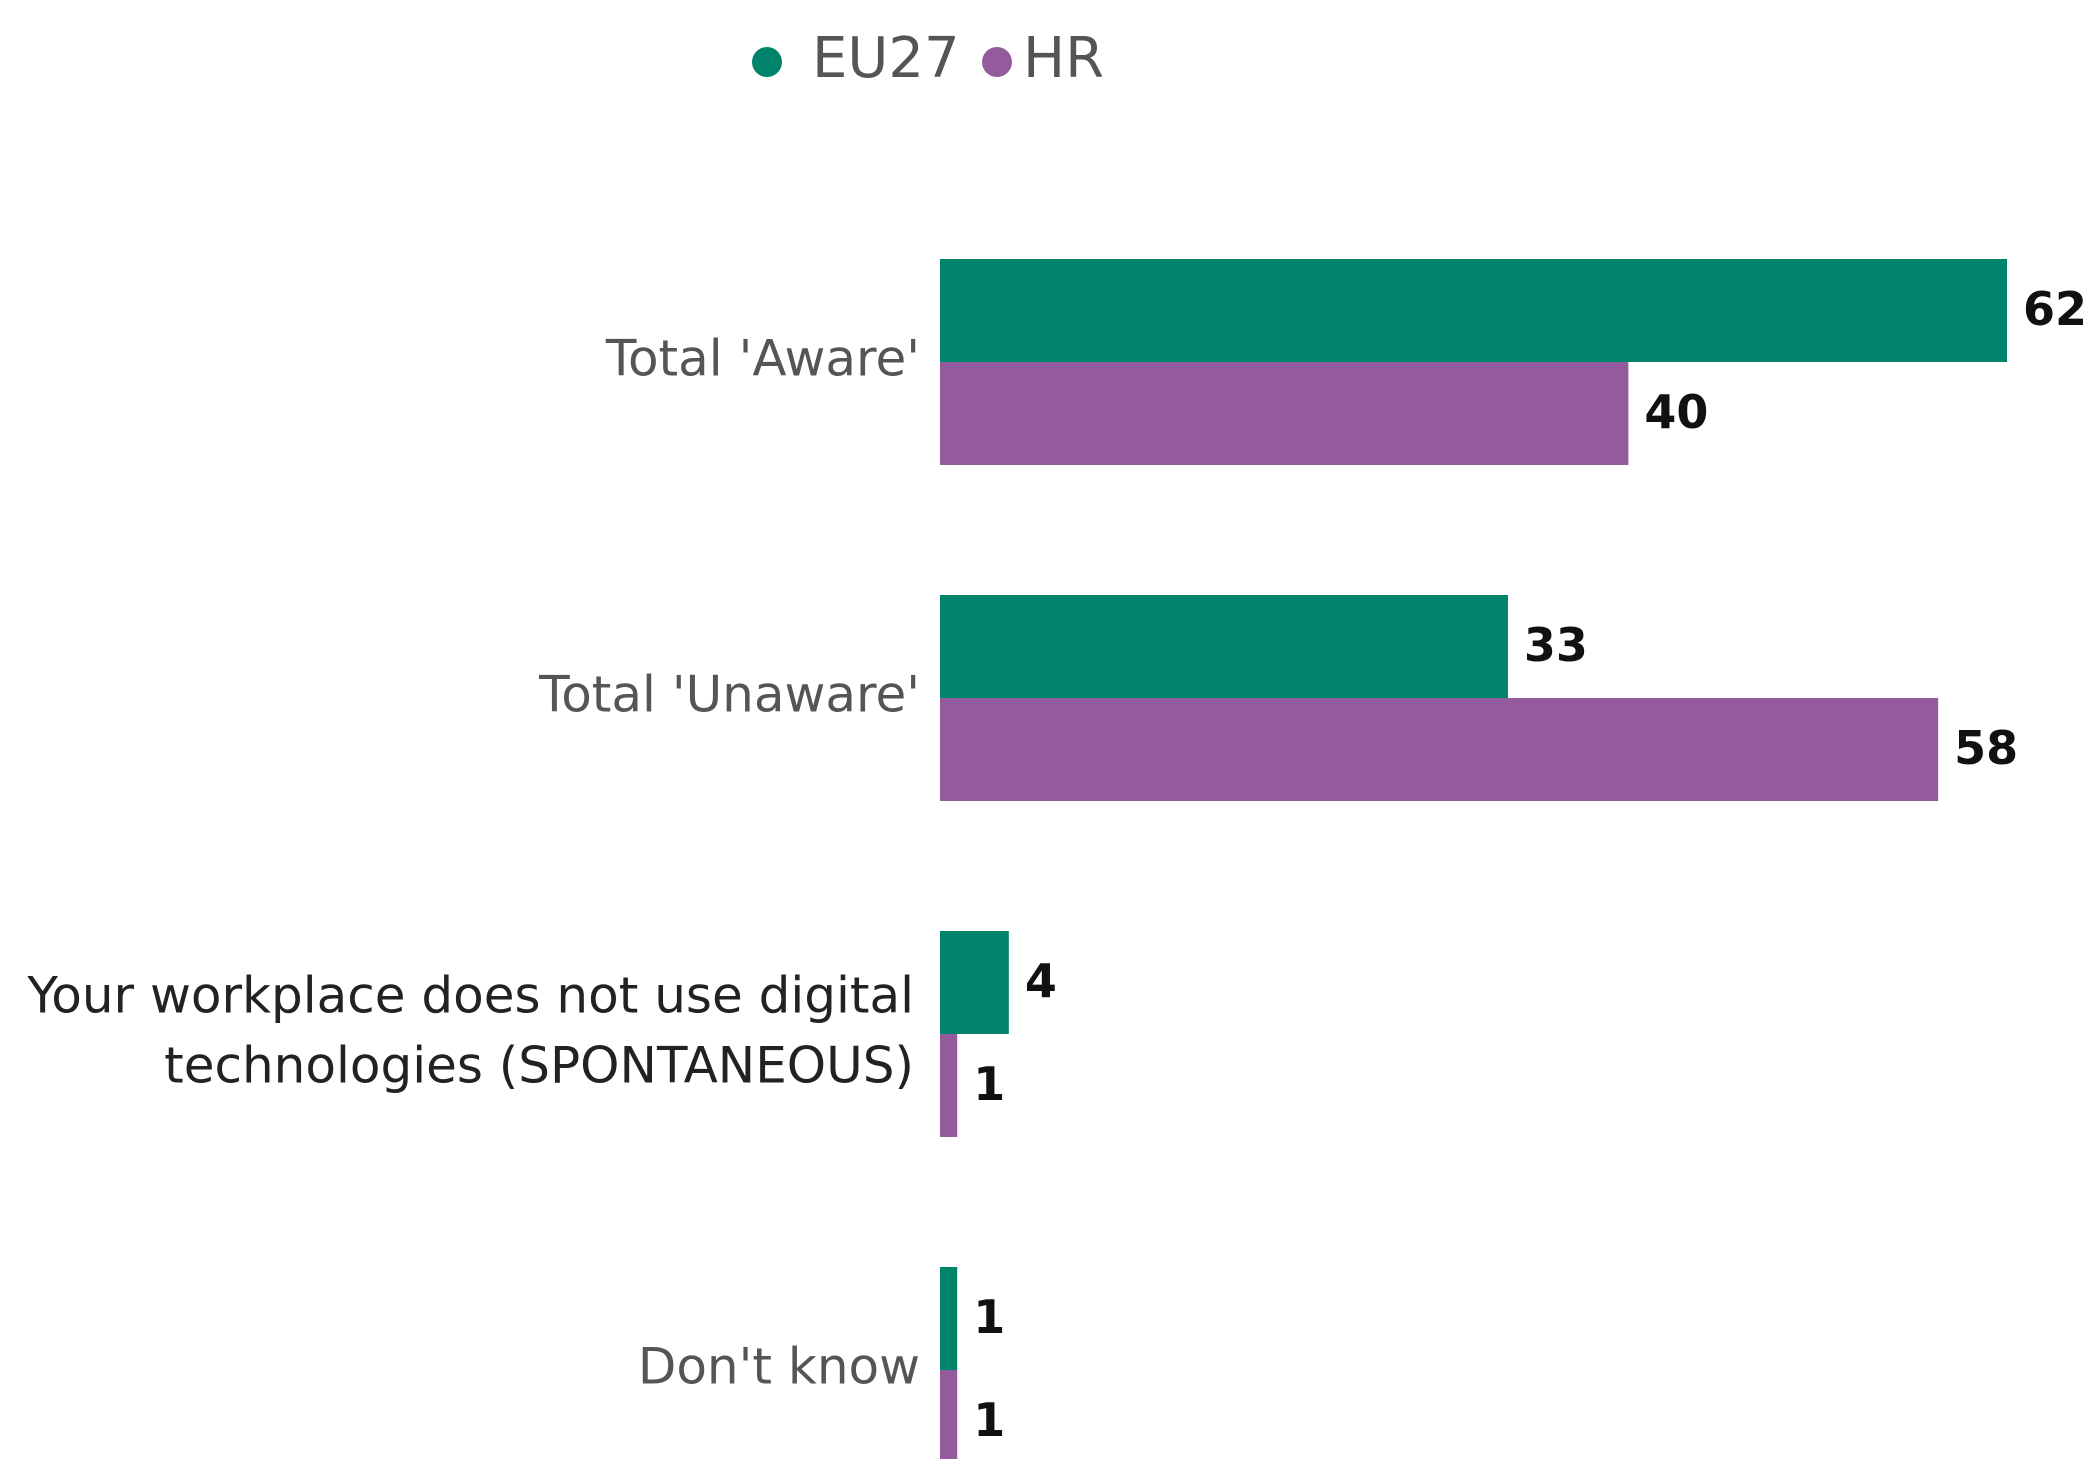 The image size is (2090, 1459). Describe the element at coordinates (2055, 309) in the screenshot. I see `value-label: 62` at that location.